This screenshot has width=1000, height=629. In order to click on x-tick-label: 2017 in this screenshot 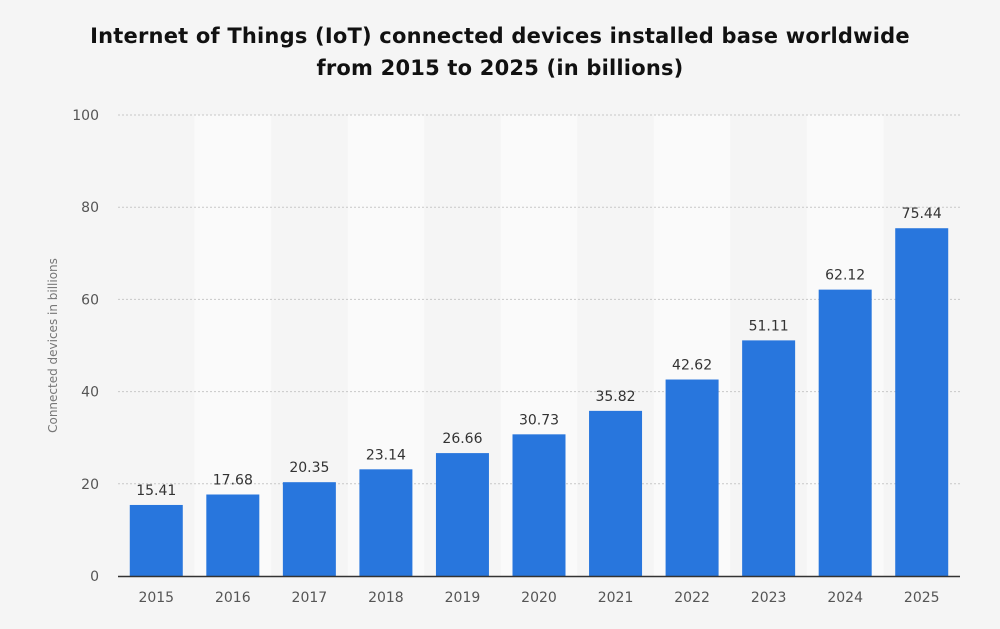, I will do `click(310, 598)`.